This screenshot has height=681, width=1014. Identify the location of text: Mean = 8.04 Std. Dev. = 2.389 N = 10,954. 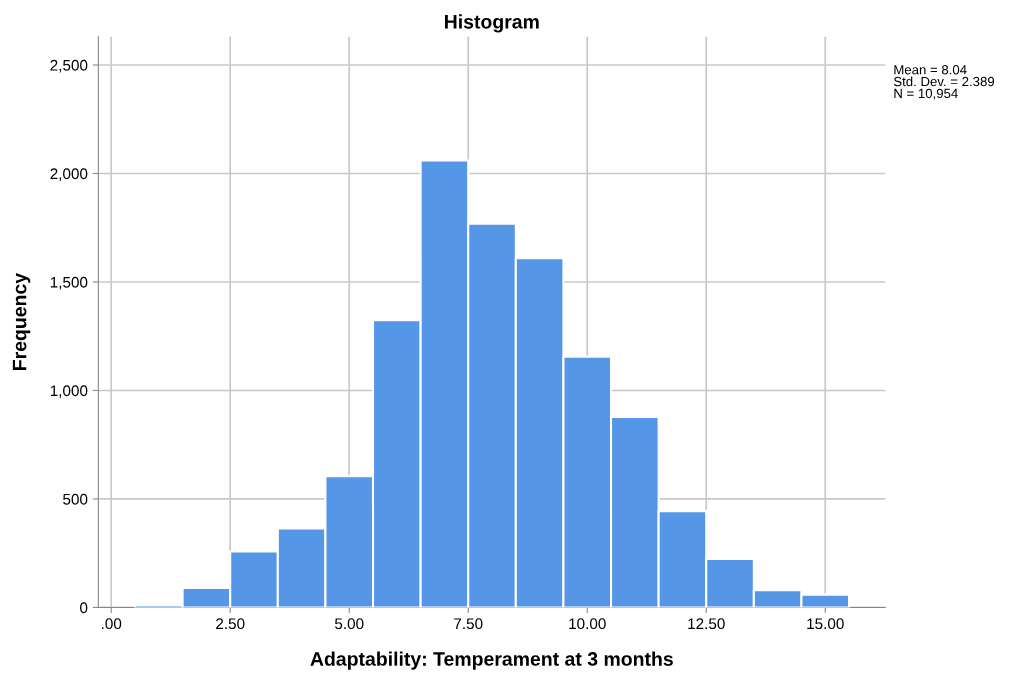
(944, 82).